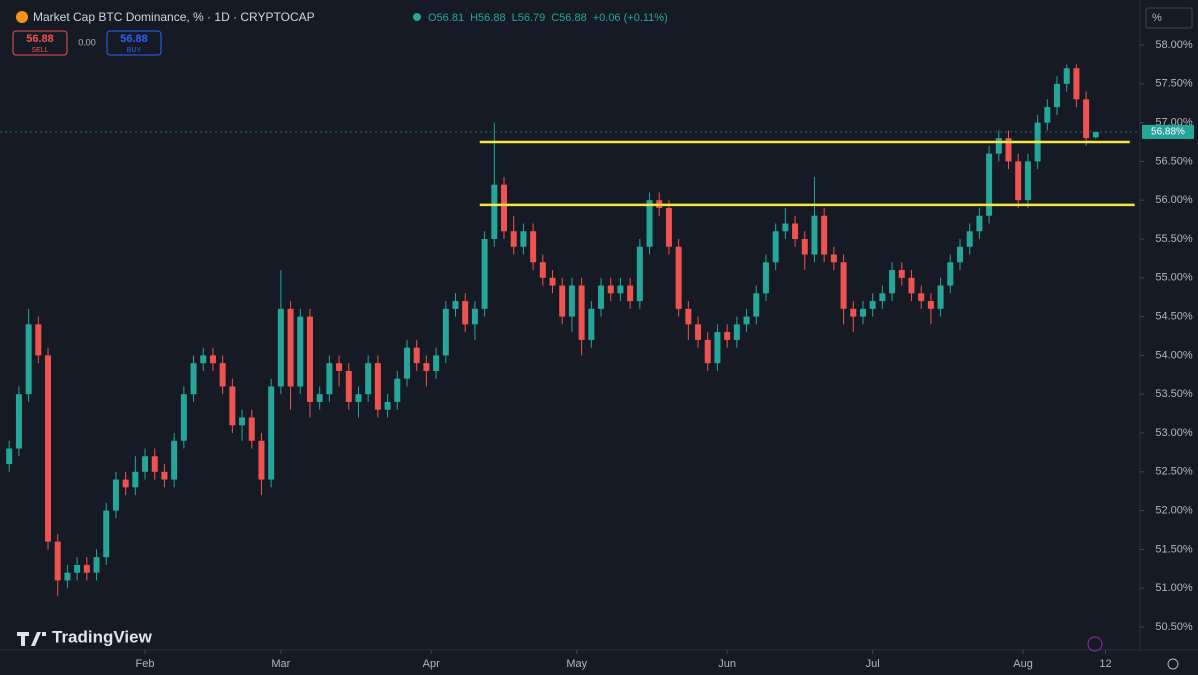 The height and width of the screenshot is (675, 1198). What do you see at coordinates (22, 17) in the screenshot?
I see `symbol-icon` at bounding box center [22, 17].